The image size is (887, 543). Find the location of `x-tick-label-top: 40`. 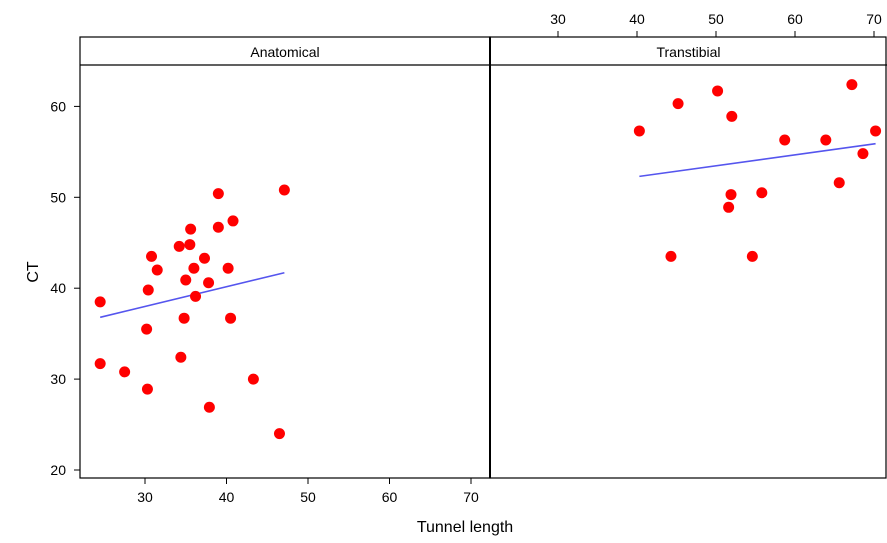

x-tick-label-top: 40 is located at coordinates (637, 19).